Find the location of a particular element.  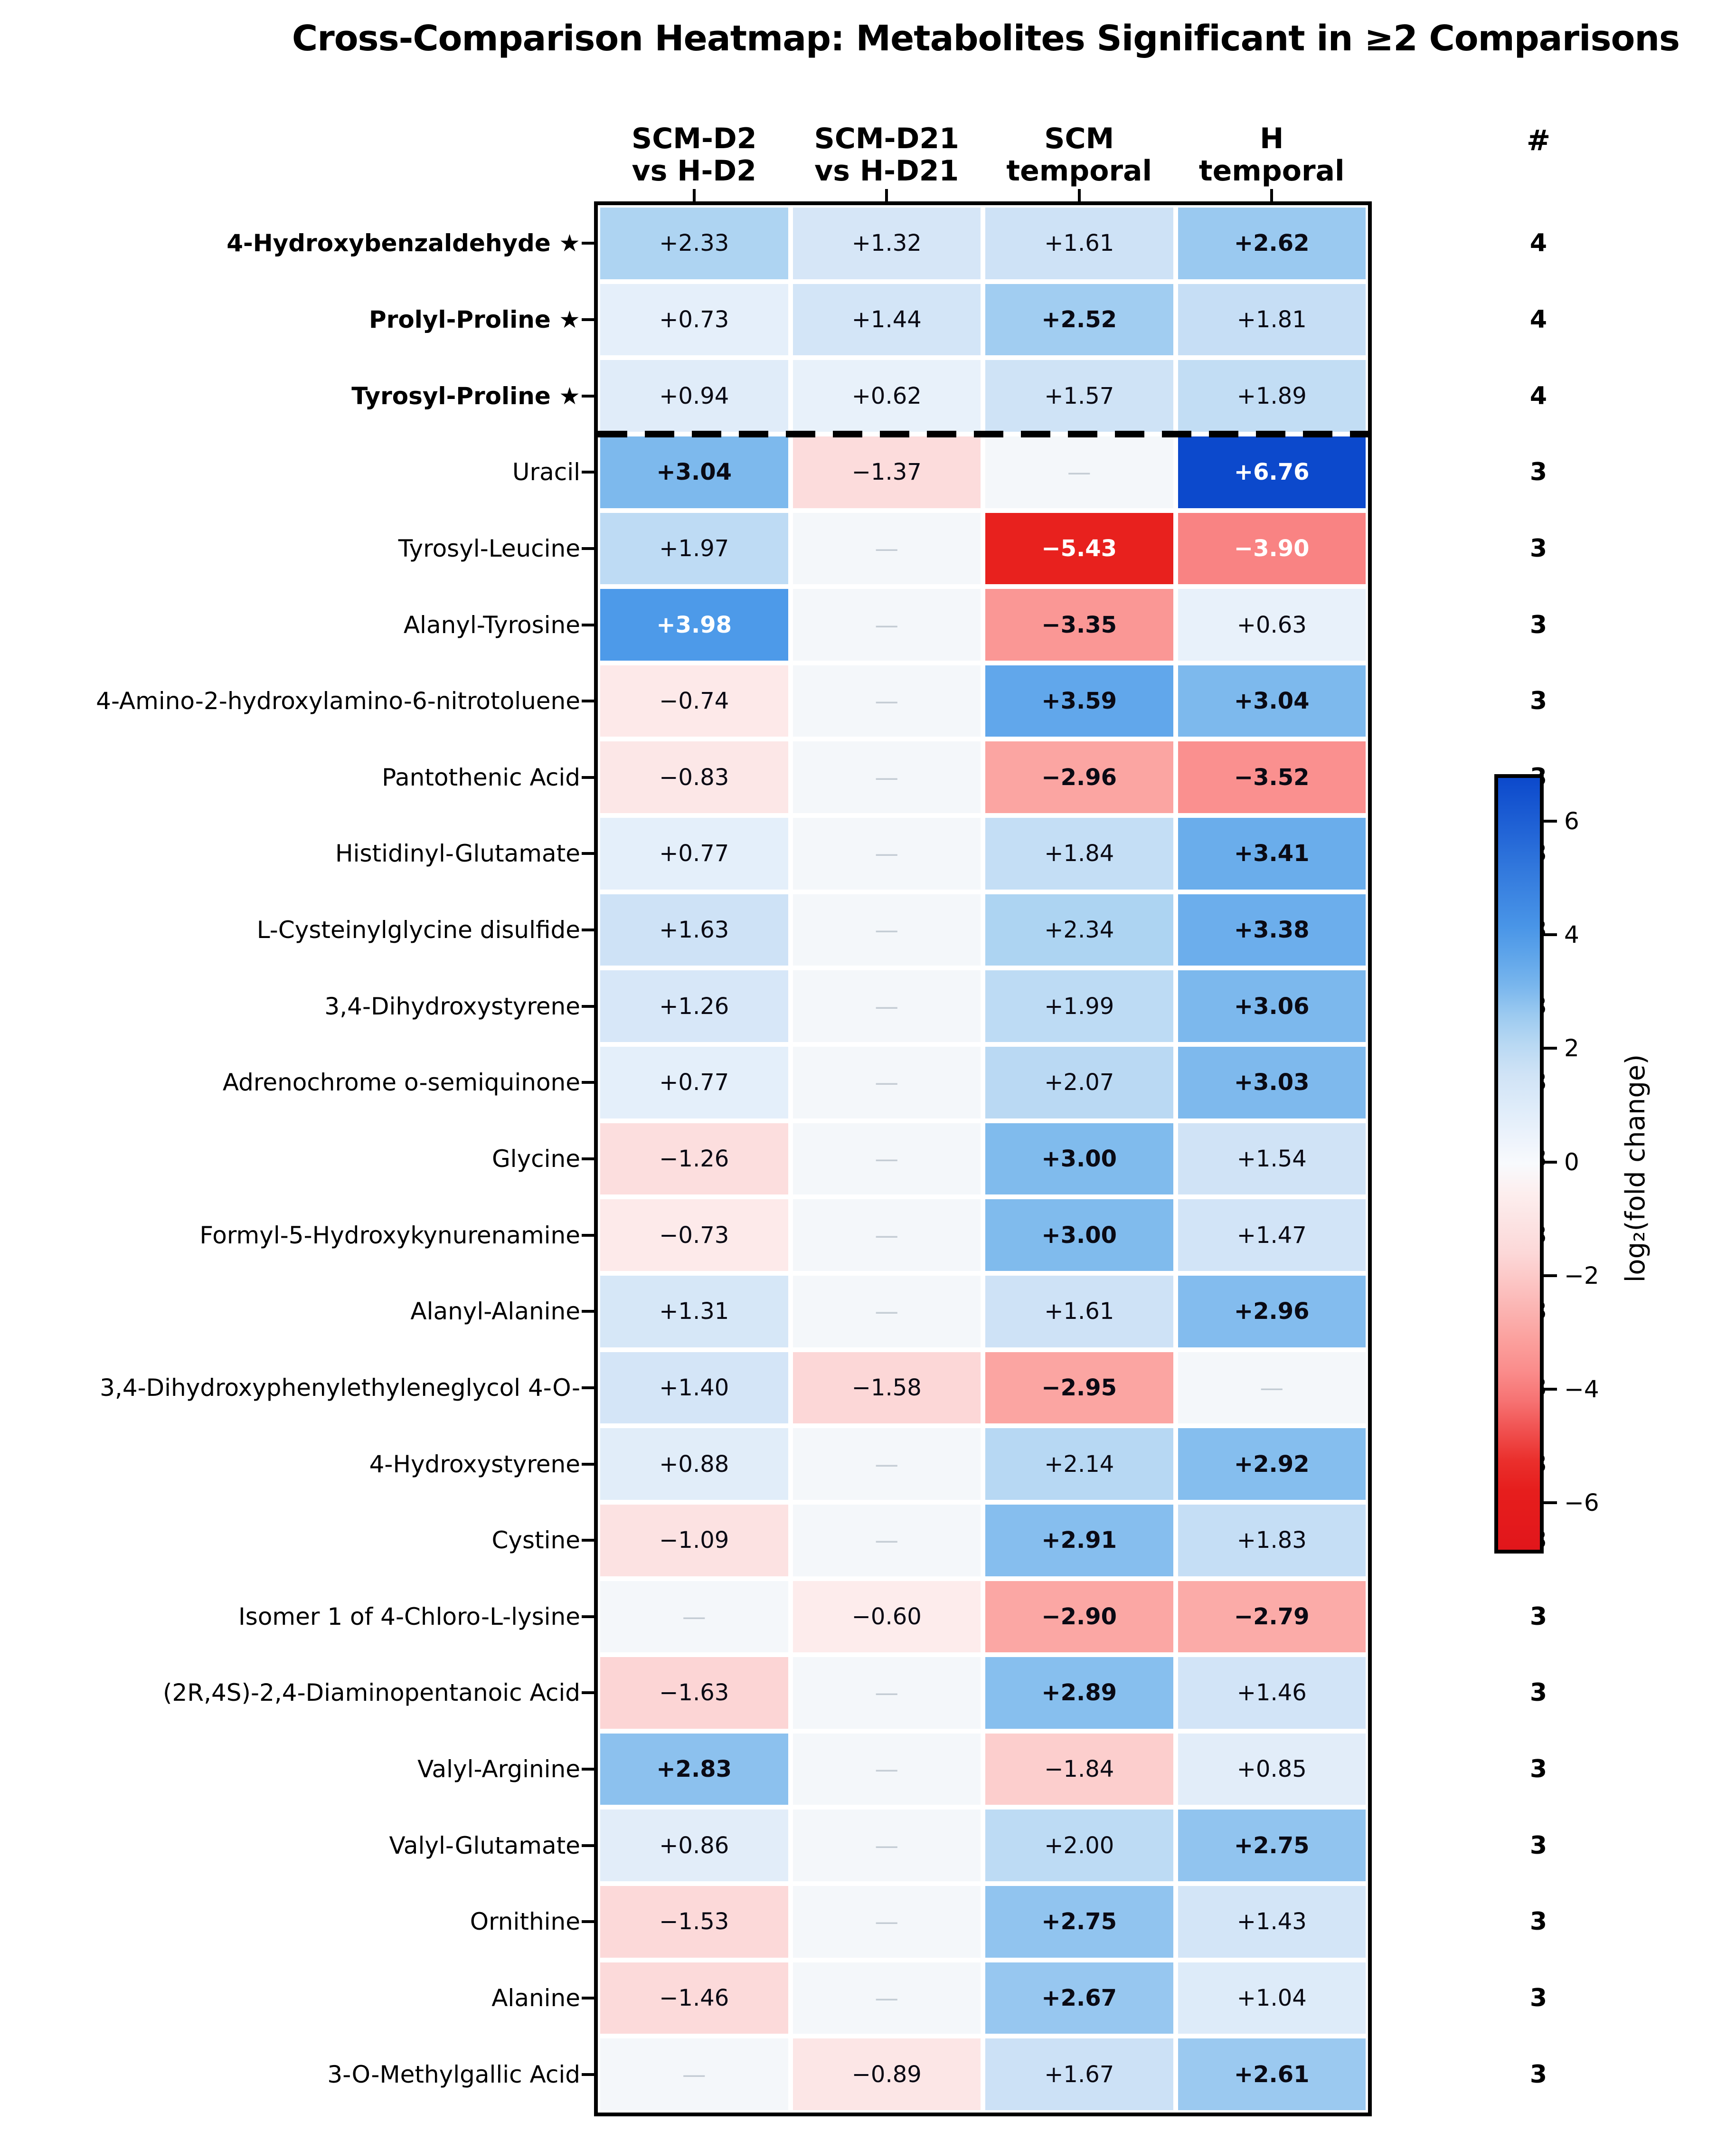

heatmap-cell: −1.26 is located at coordinates (694, 1159).